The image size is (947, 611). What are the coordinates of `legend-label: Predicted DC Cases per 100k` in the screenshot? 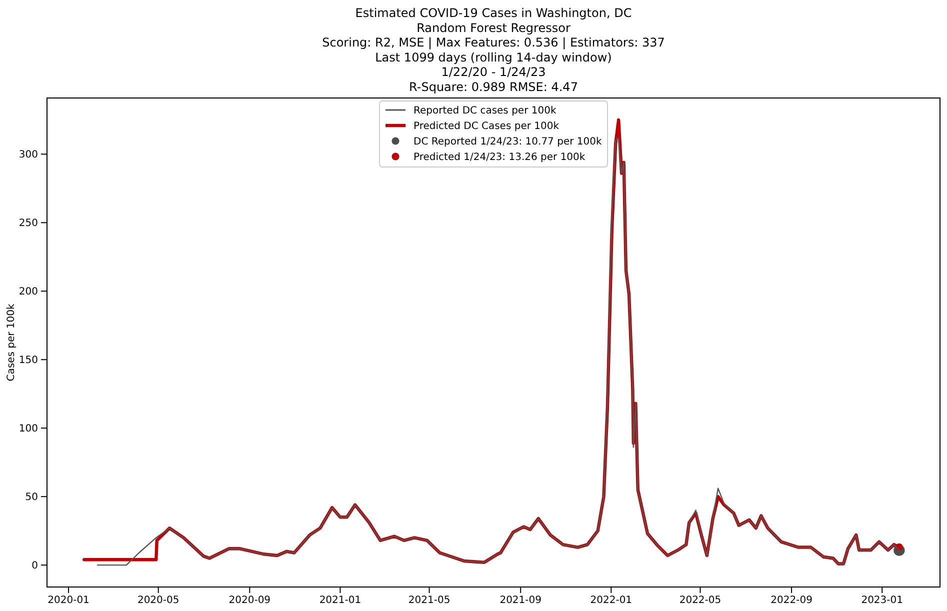 It's located at (487, 126).